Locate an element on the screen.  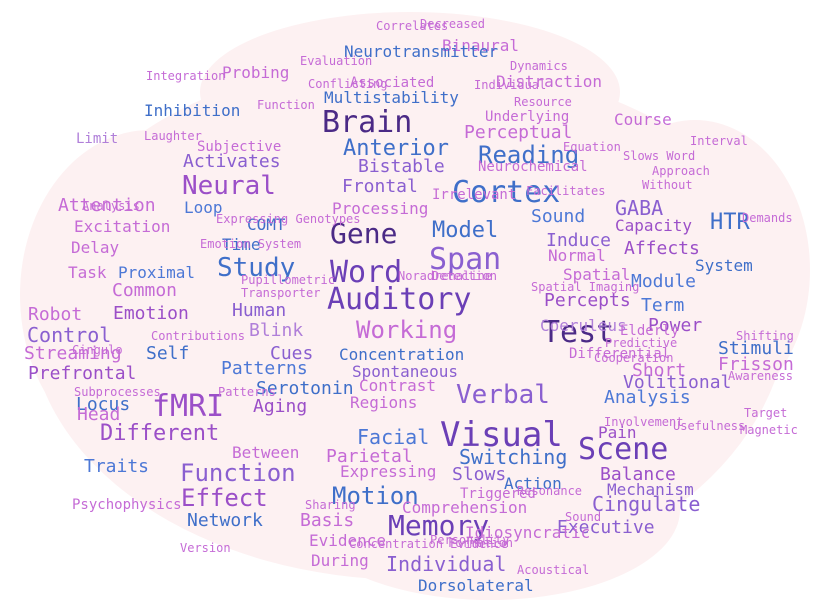
word: Switching is located at coordinates (513, 457).